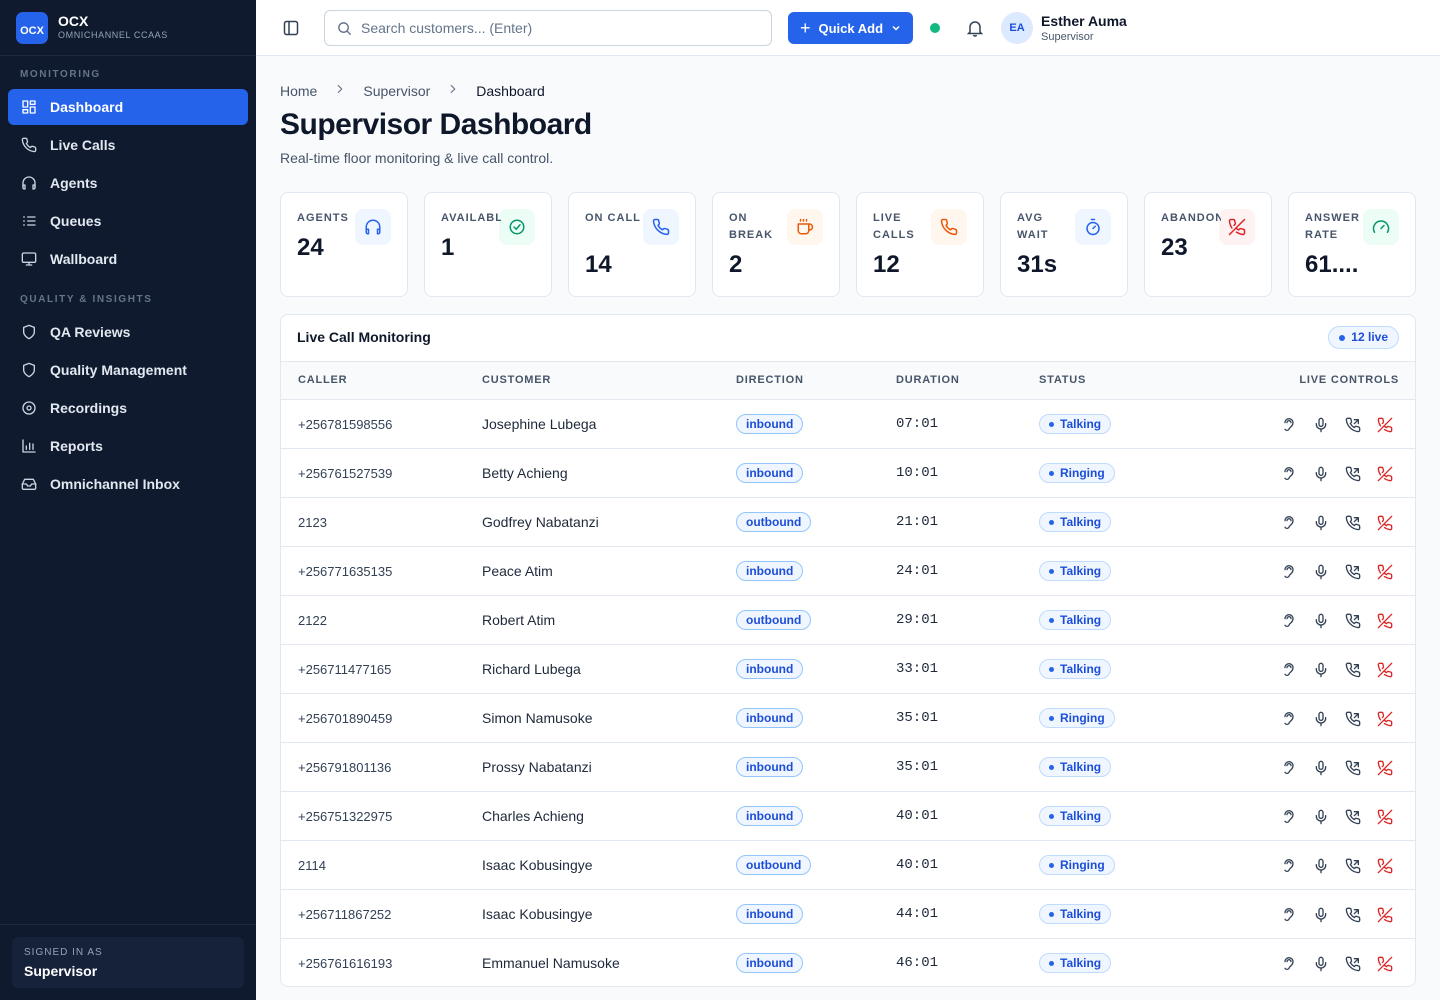 Image resolution: width=1440 pixels, height=1000 pixels. I want to click on breadcrumb-item: Home, so click(299, 90).